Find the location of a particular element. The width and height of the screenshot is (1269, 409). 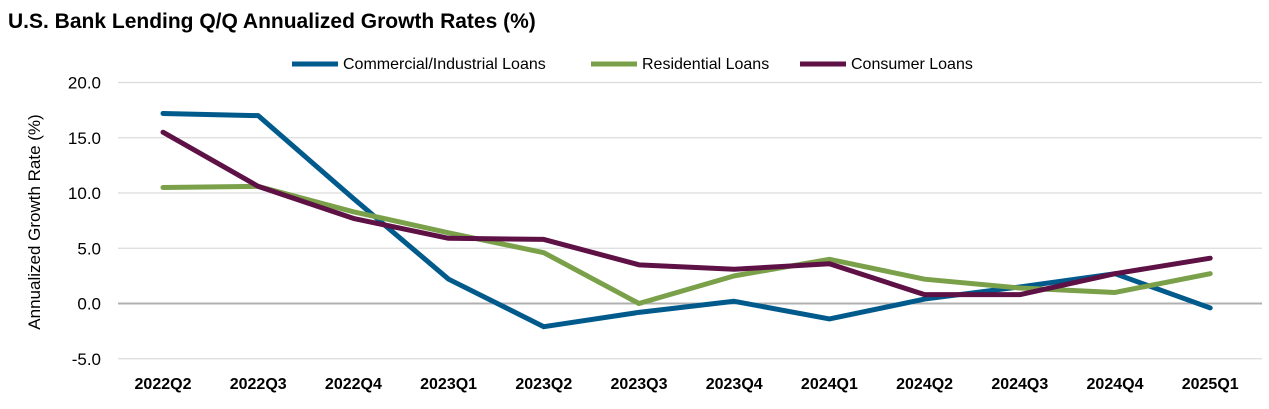

y-tick-label: 0.0 is located at coordinates (89, 304).